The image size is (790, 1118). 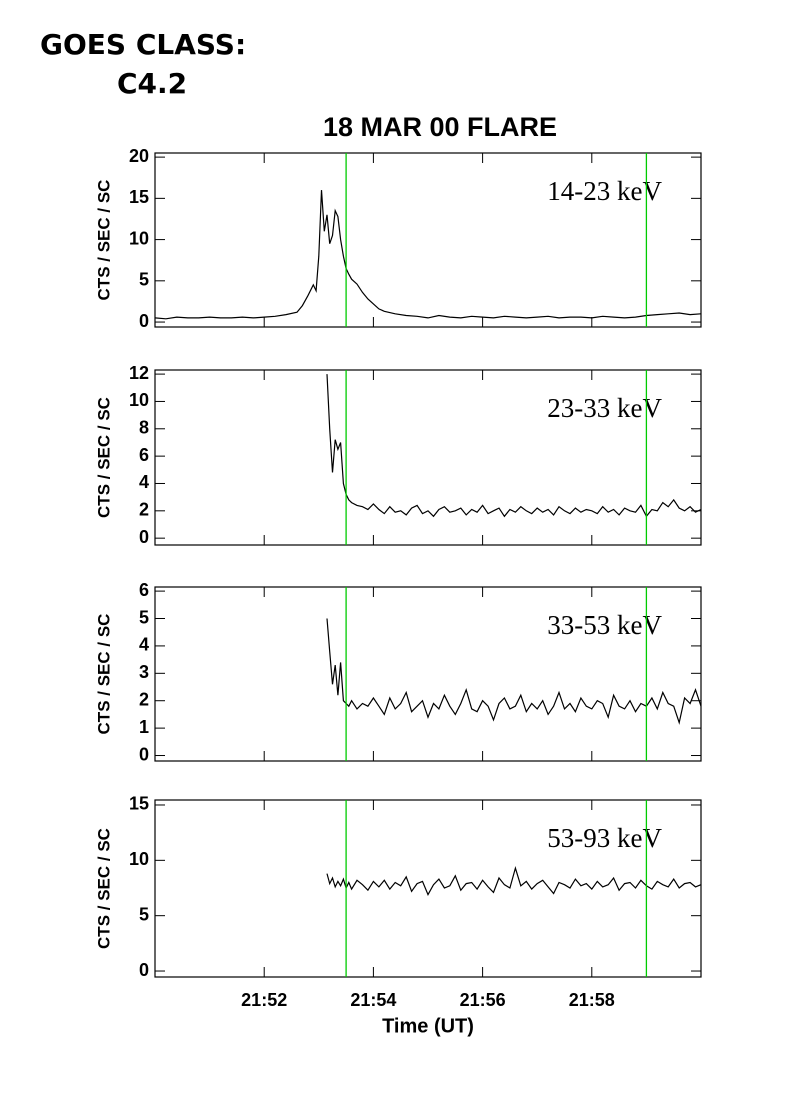 I want to click on goes-label: GOES CLASS:, so click(x=143, y=44).